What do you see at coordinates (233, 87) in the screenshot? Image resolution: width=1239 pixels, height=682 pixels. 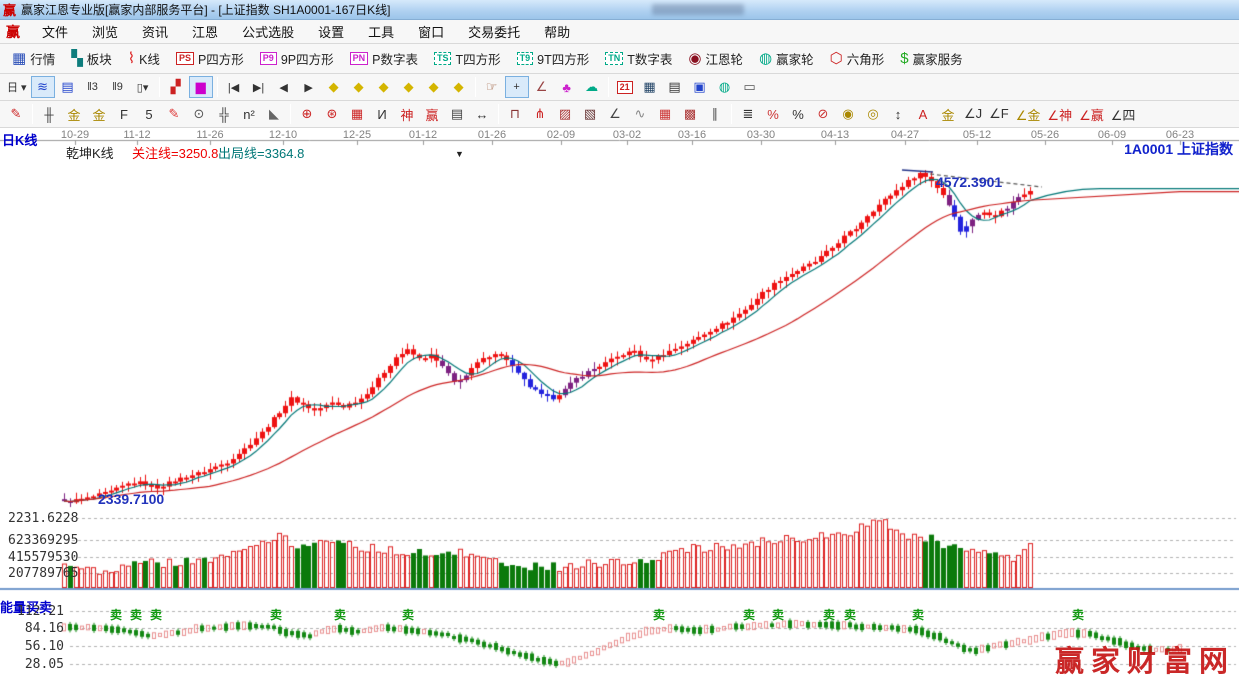 I see `btn-jump-first: |◀` at bounding box center [233, 87].